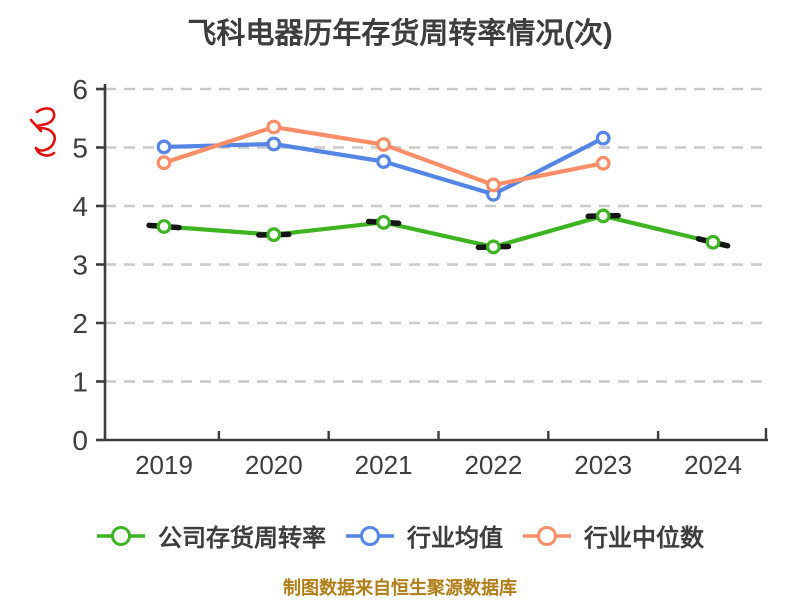 The image size is (800, 600). Describe the element at coordinates (80, 382) in the screenshot. I see `svg-text: 1` at that location.